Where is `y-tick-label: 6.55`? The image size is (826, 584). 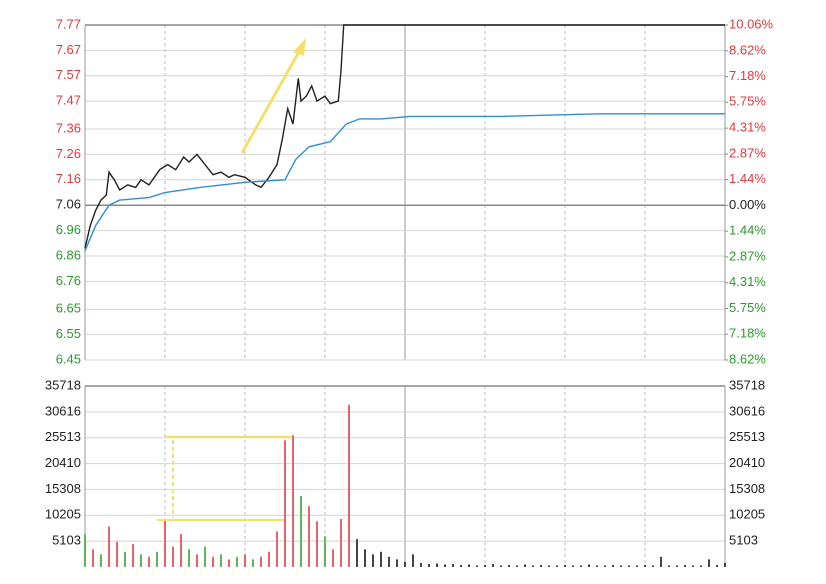
y-tick-label: 6.55 is located at coordinates (68, 333).